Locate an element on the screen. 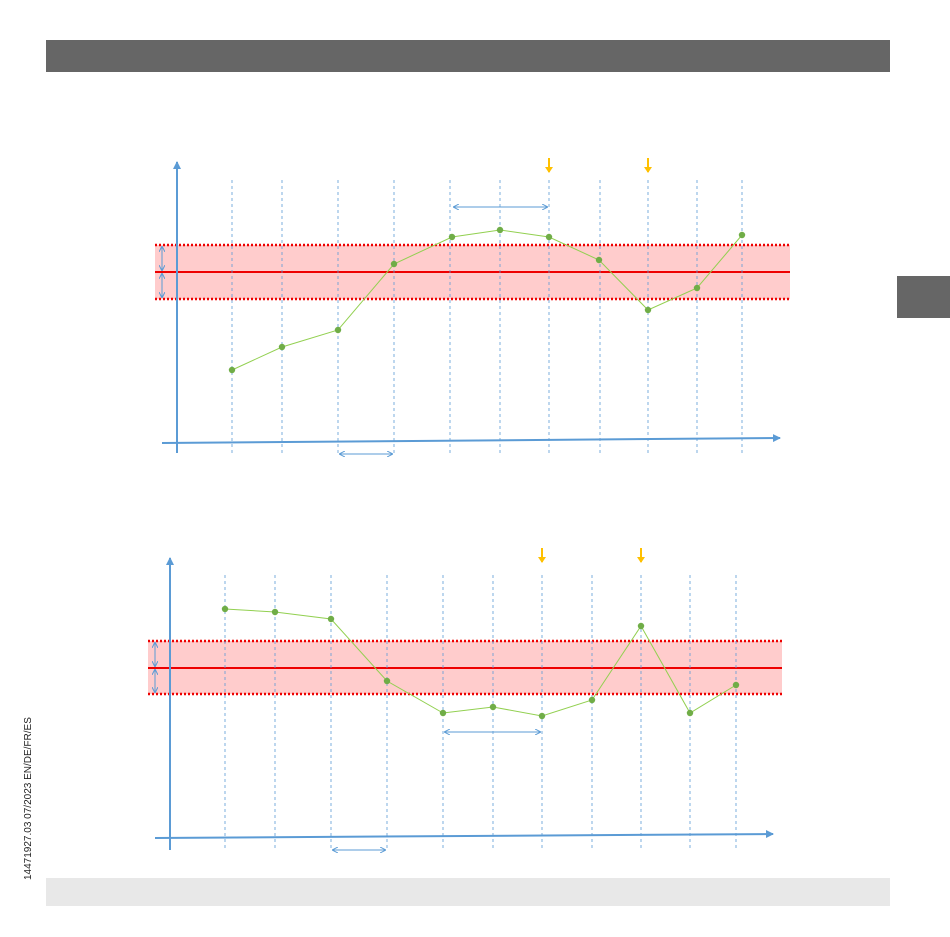 This screenshot has height=937, width=950. side-tab is located at coordinates (923, 297).